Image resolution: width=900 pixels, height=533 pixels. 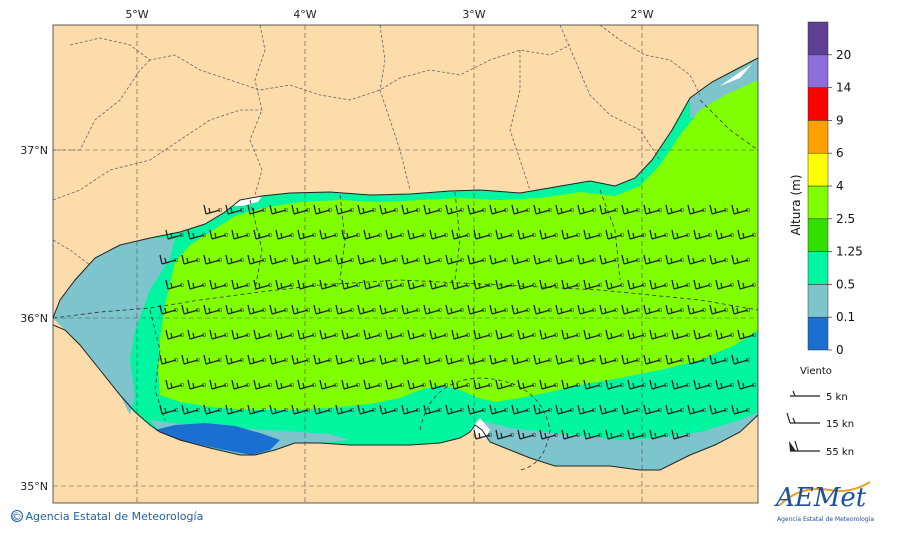 I want to click on lon-tick-3w: 3°W, so click(x=473, y=14).